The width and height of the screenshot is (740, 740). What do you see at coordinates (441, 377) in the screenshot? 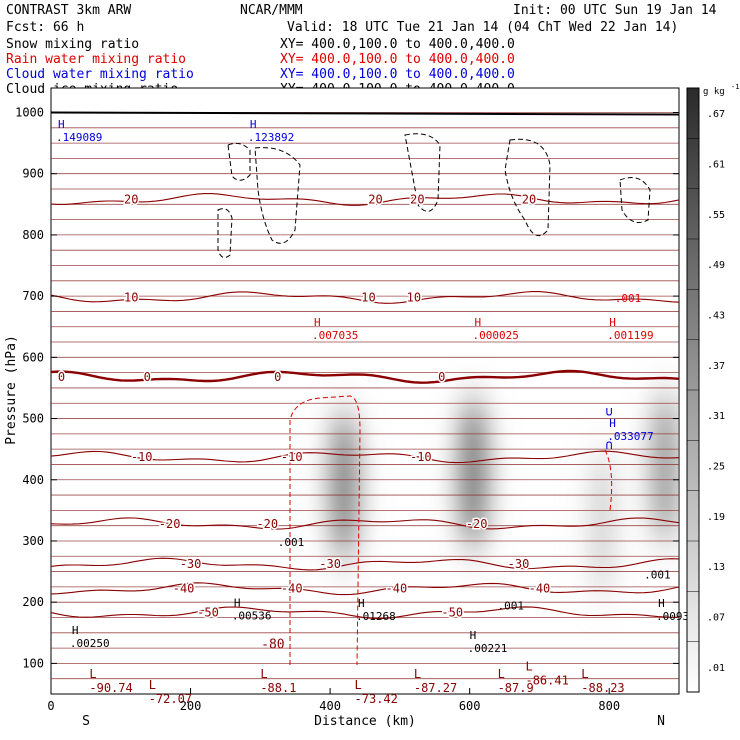
I see `contour-label: 0` at bounding box center [441, 377].